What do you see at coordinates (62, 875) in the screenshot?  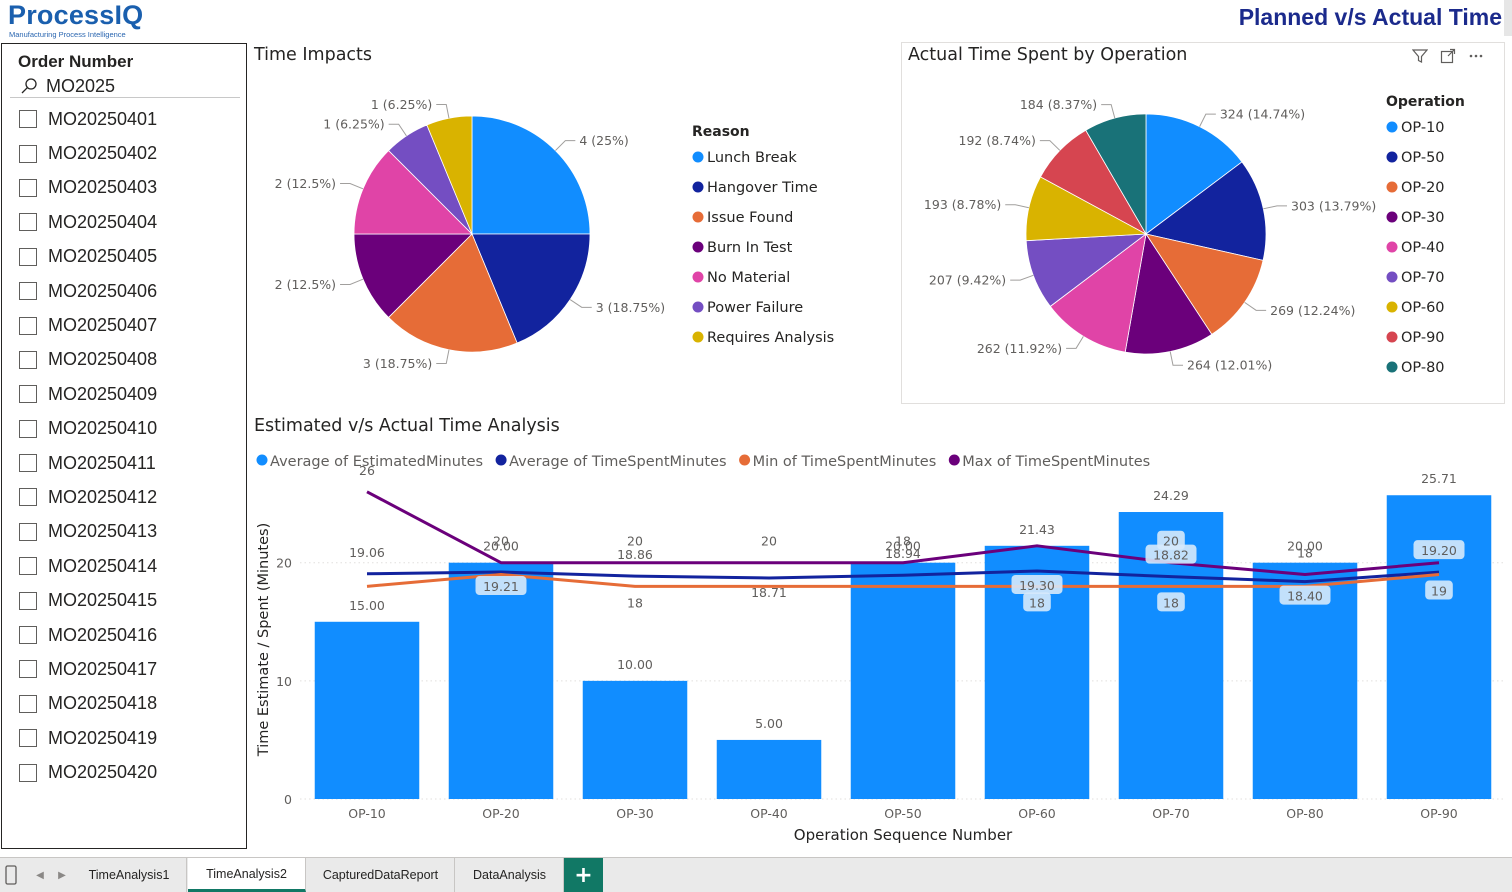 I see `next-page-arrow-icon: ▶` at bounding box center [62, 875].